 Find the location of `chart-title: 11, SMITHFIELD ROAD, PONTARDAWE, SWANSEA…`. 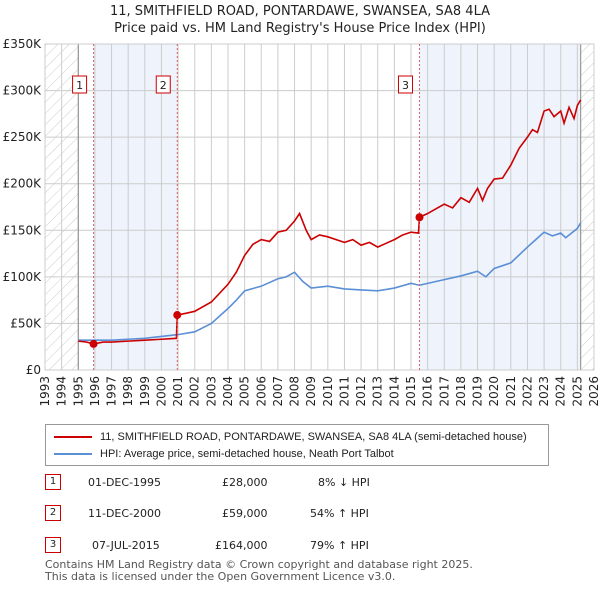

chart-title: 11, SMITHFIELD ROAD, PONTARDAWE, SWANSEA… is located at coordinates (300, 20).